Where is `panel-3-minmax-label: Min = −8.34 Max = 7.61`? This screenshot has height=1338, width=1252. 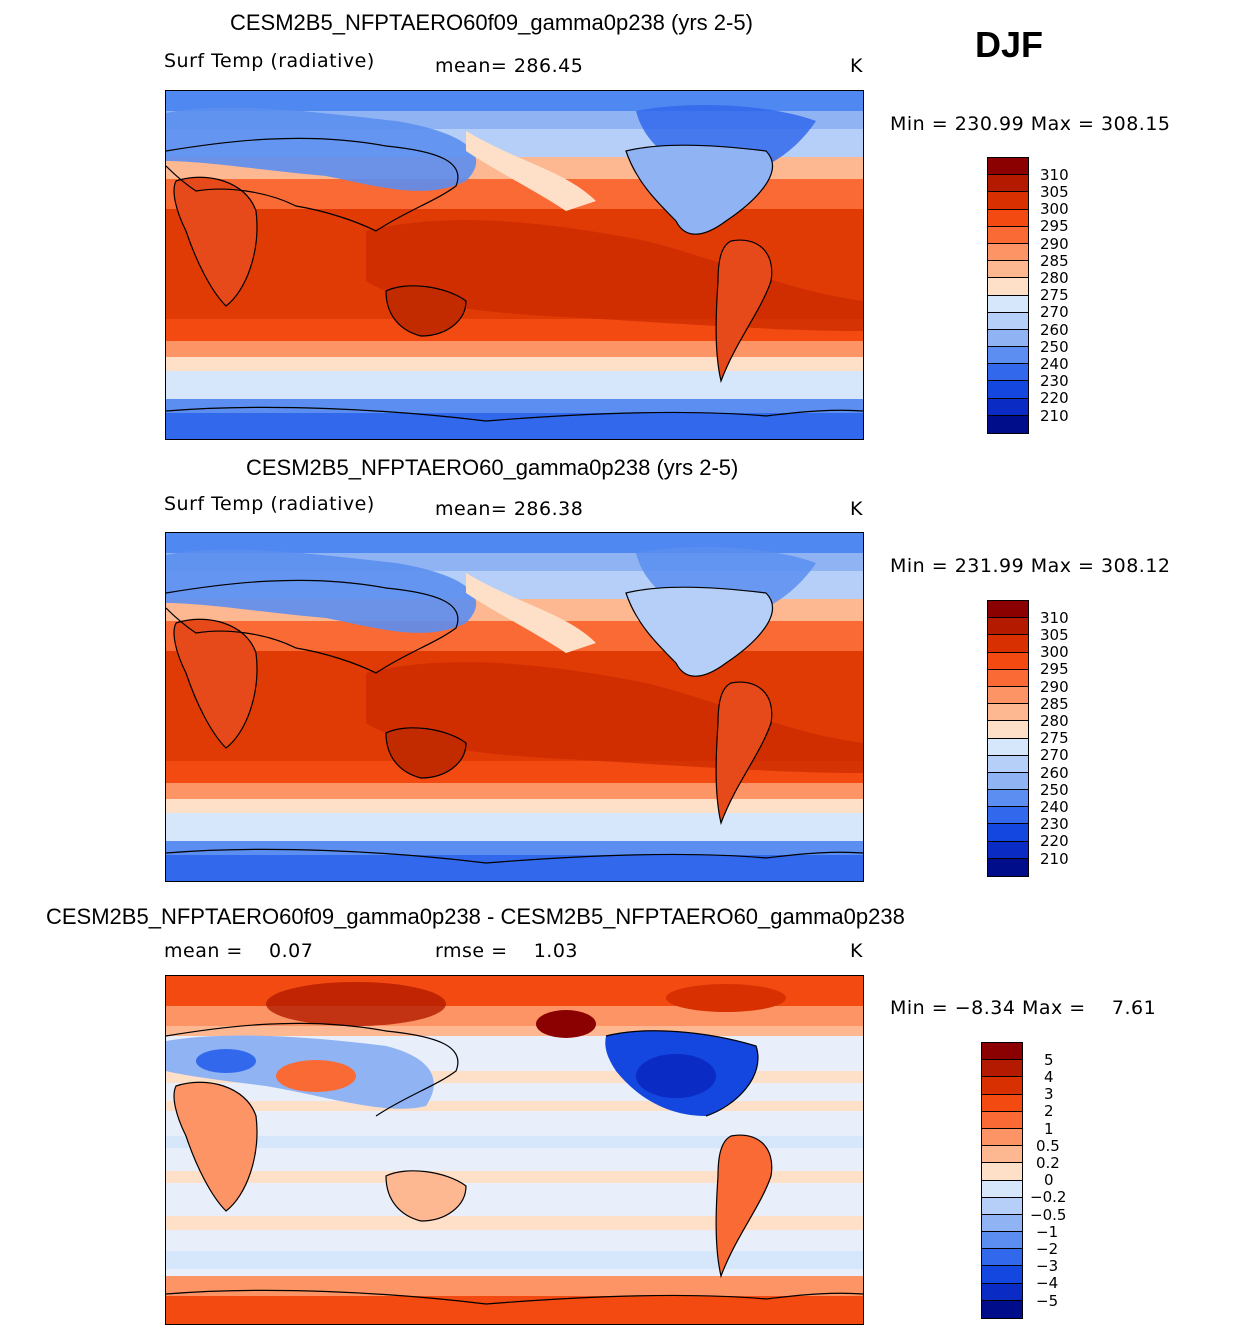
panel-3-minmax-label: Min = −8.34 Max = 7.61 is located at coordinates (1023, 1008).